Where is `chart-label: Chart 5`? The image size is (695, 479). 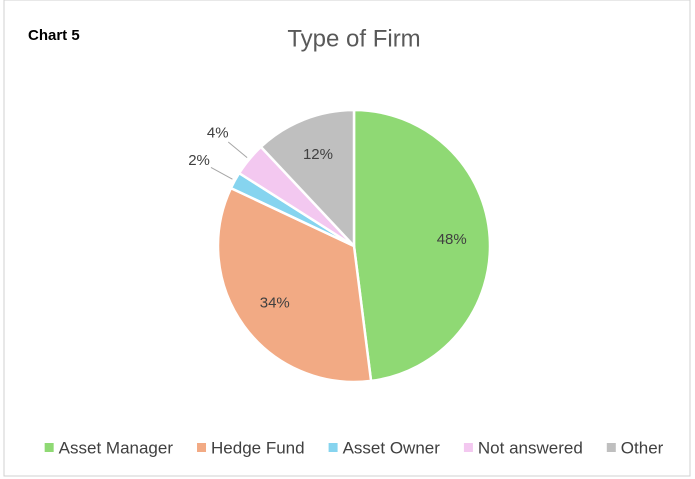
chart-label: Chart 5 is located at coordinates (54, 35).